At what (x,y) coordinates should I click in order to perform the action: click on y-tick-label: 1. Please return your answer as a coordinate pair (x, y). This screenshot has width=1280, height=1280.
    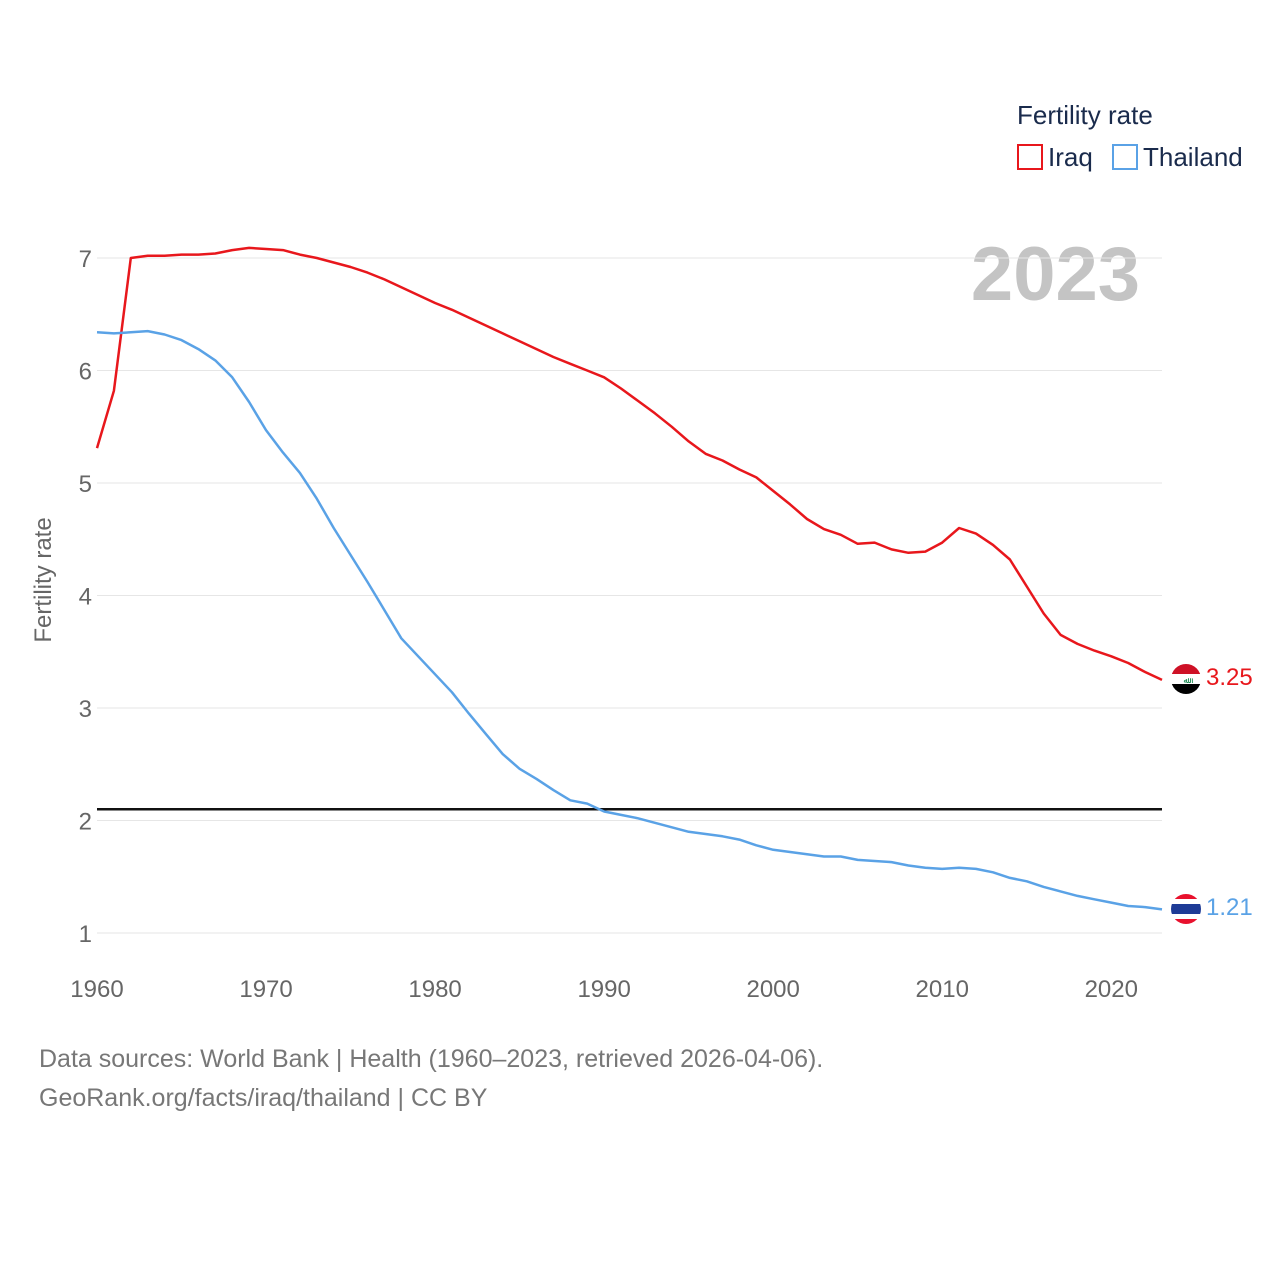
    Looking at the image, I should click on (85, 934).